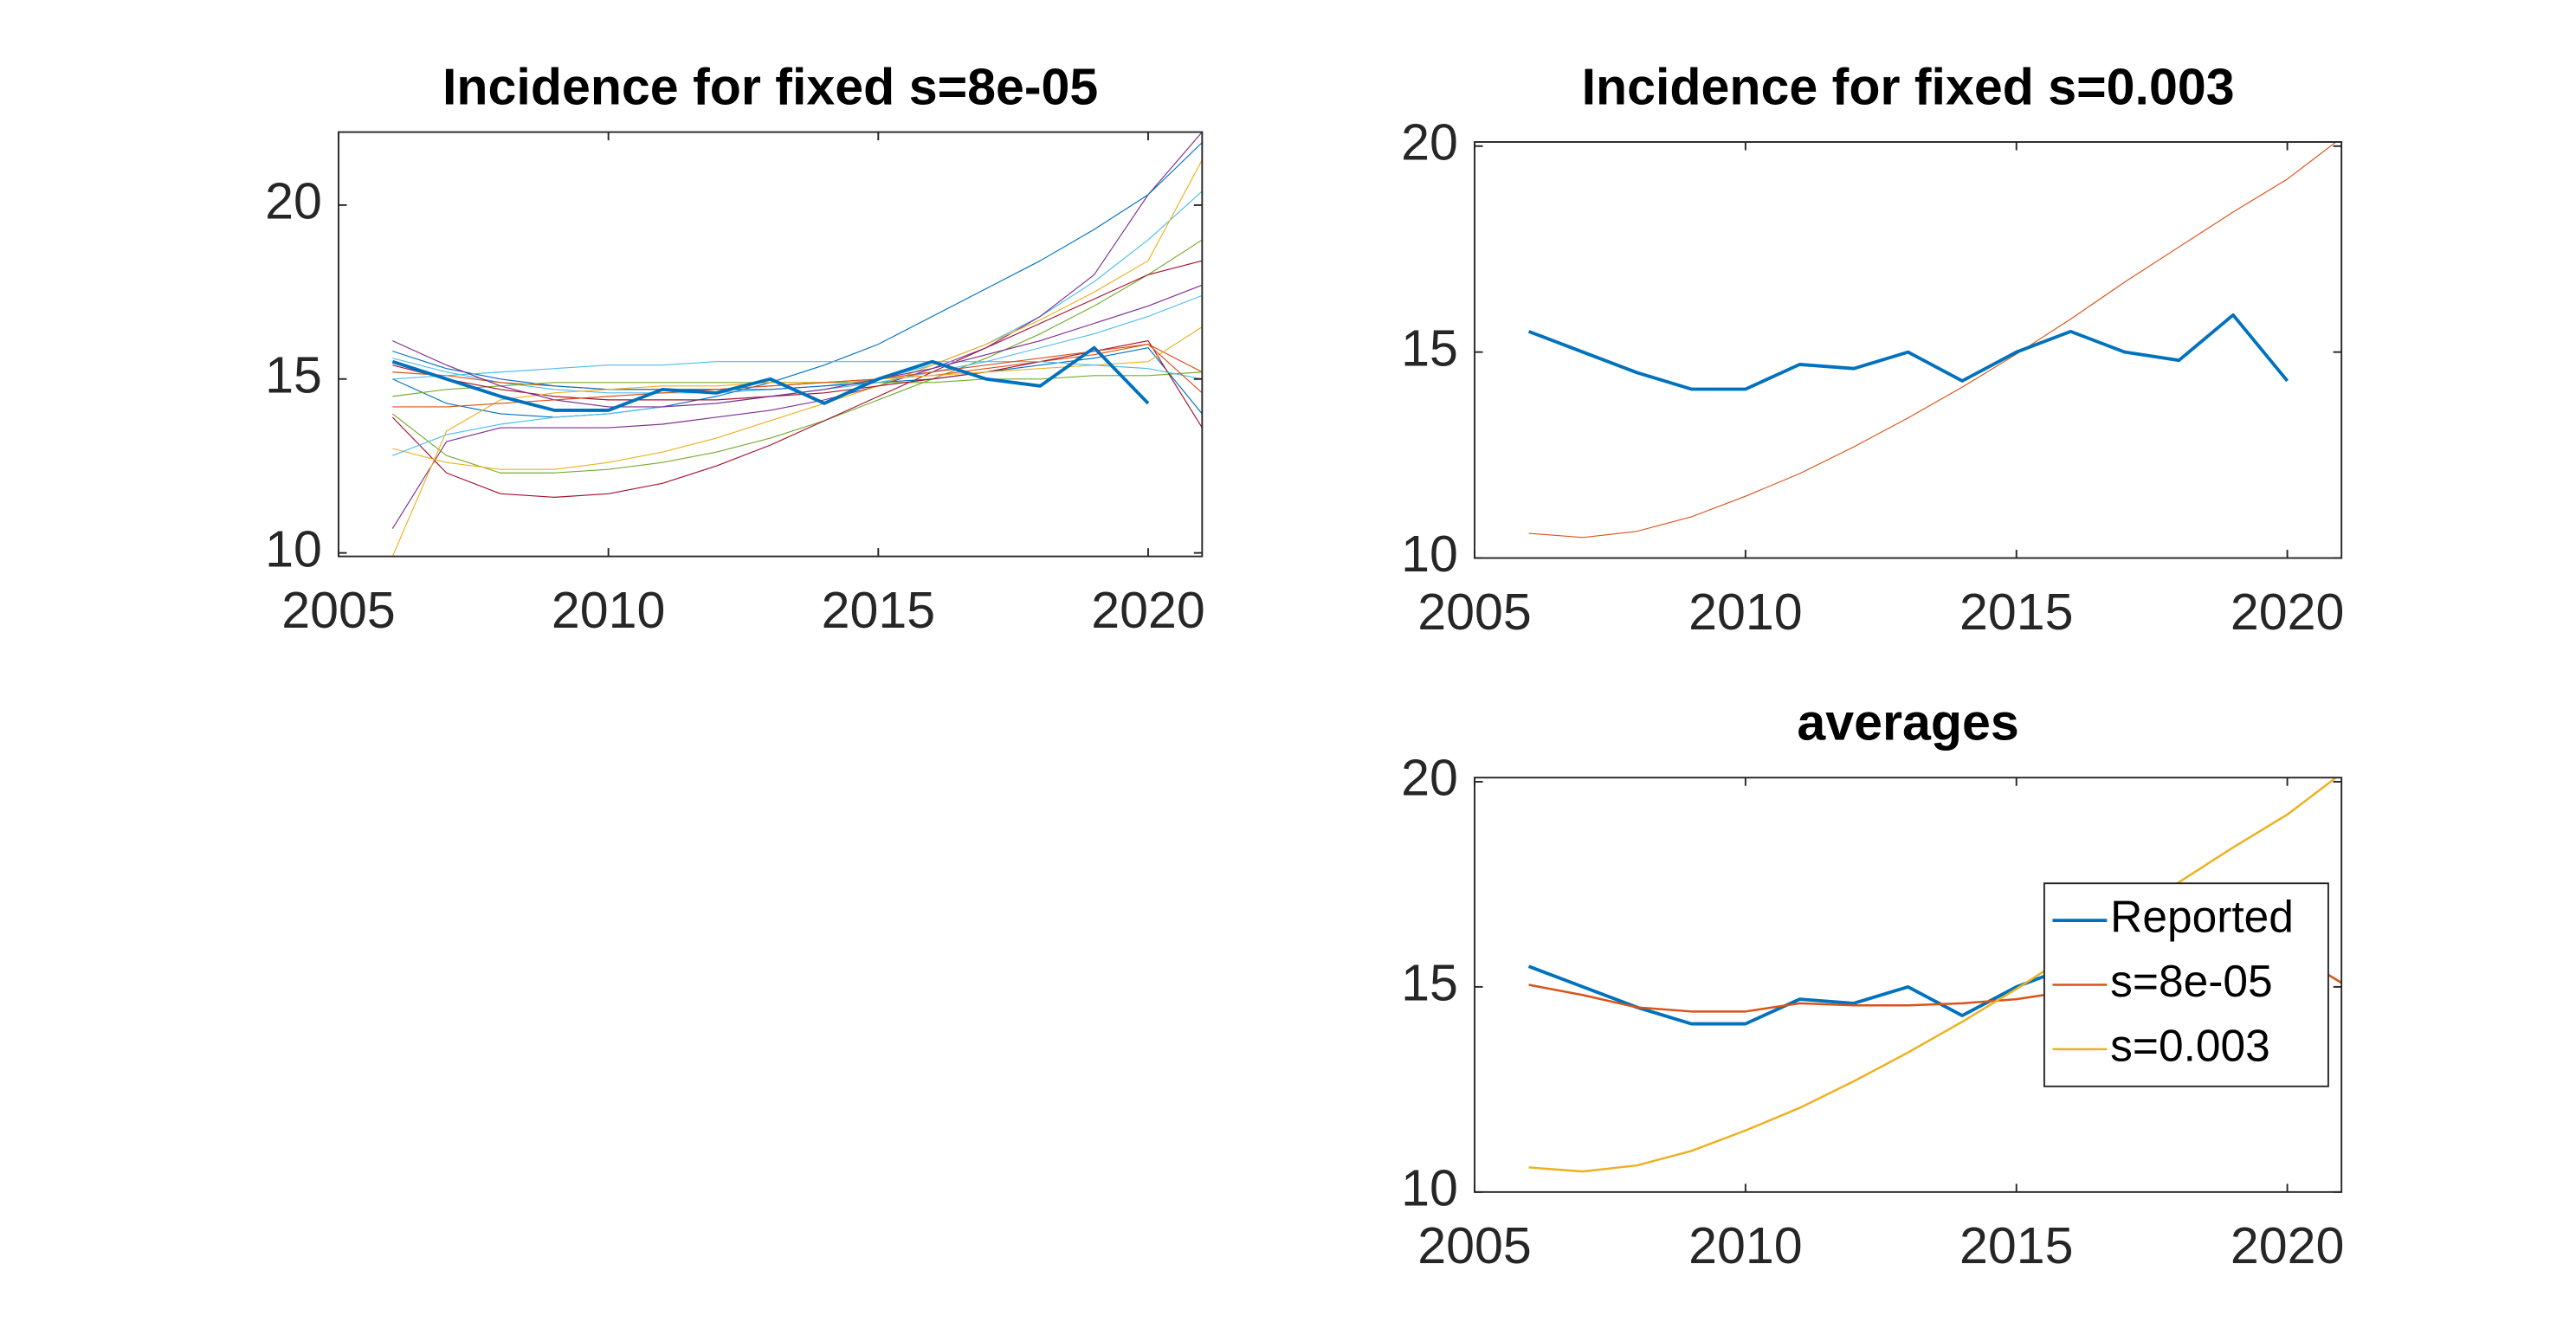  Describe the element at coordinates (1907, 722) in the screenshot. I see `subplot-title: averages` at that location.